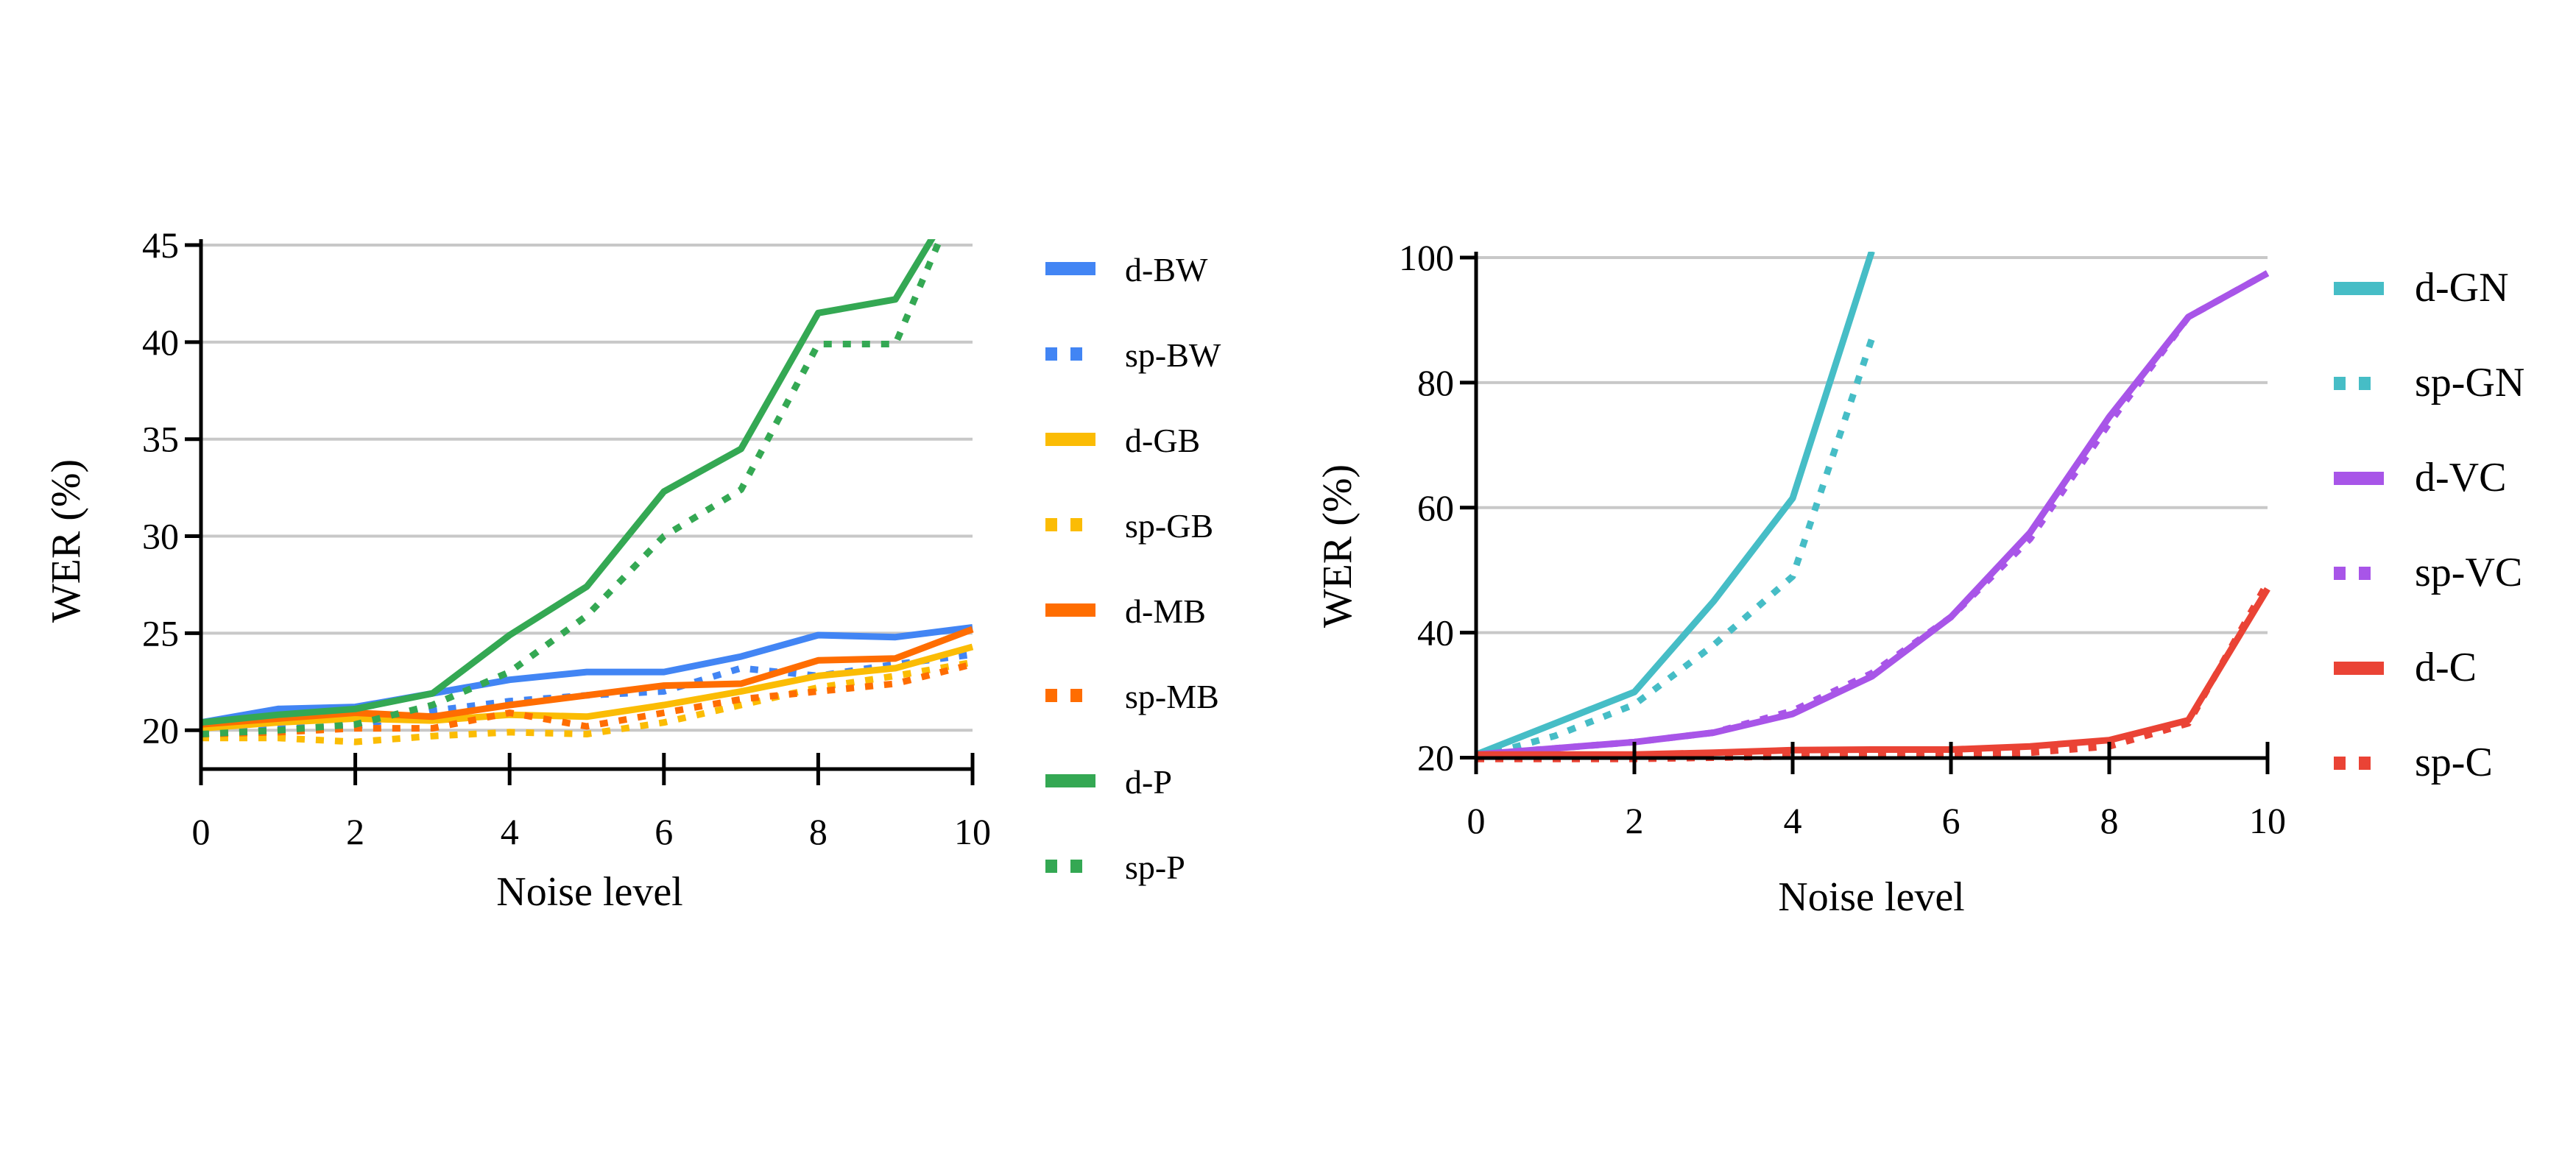 This screenshot has height=1165, width=2576. Describe the element at coordinates (1133, 568) in the screenshot. I see `legend: d-BW sp-BW d-GB sp-GB d-MB sp-MB d-P sp-P` at that location.